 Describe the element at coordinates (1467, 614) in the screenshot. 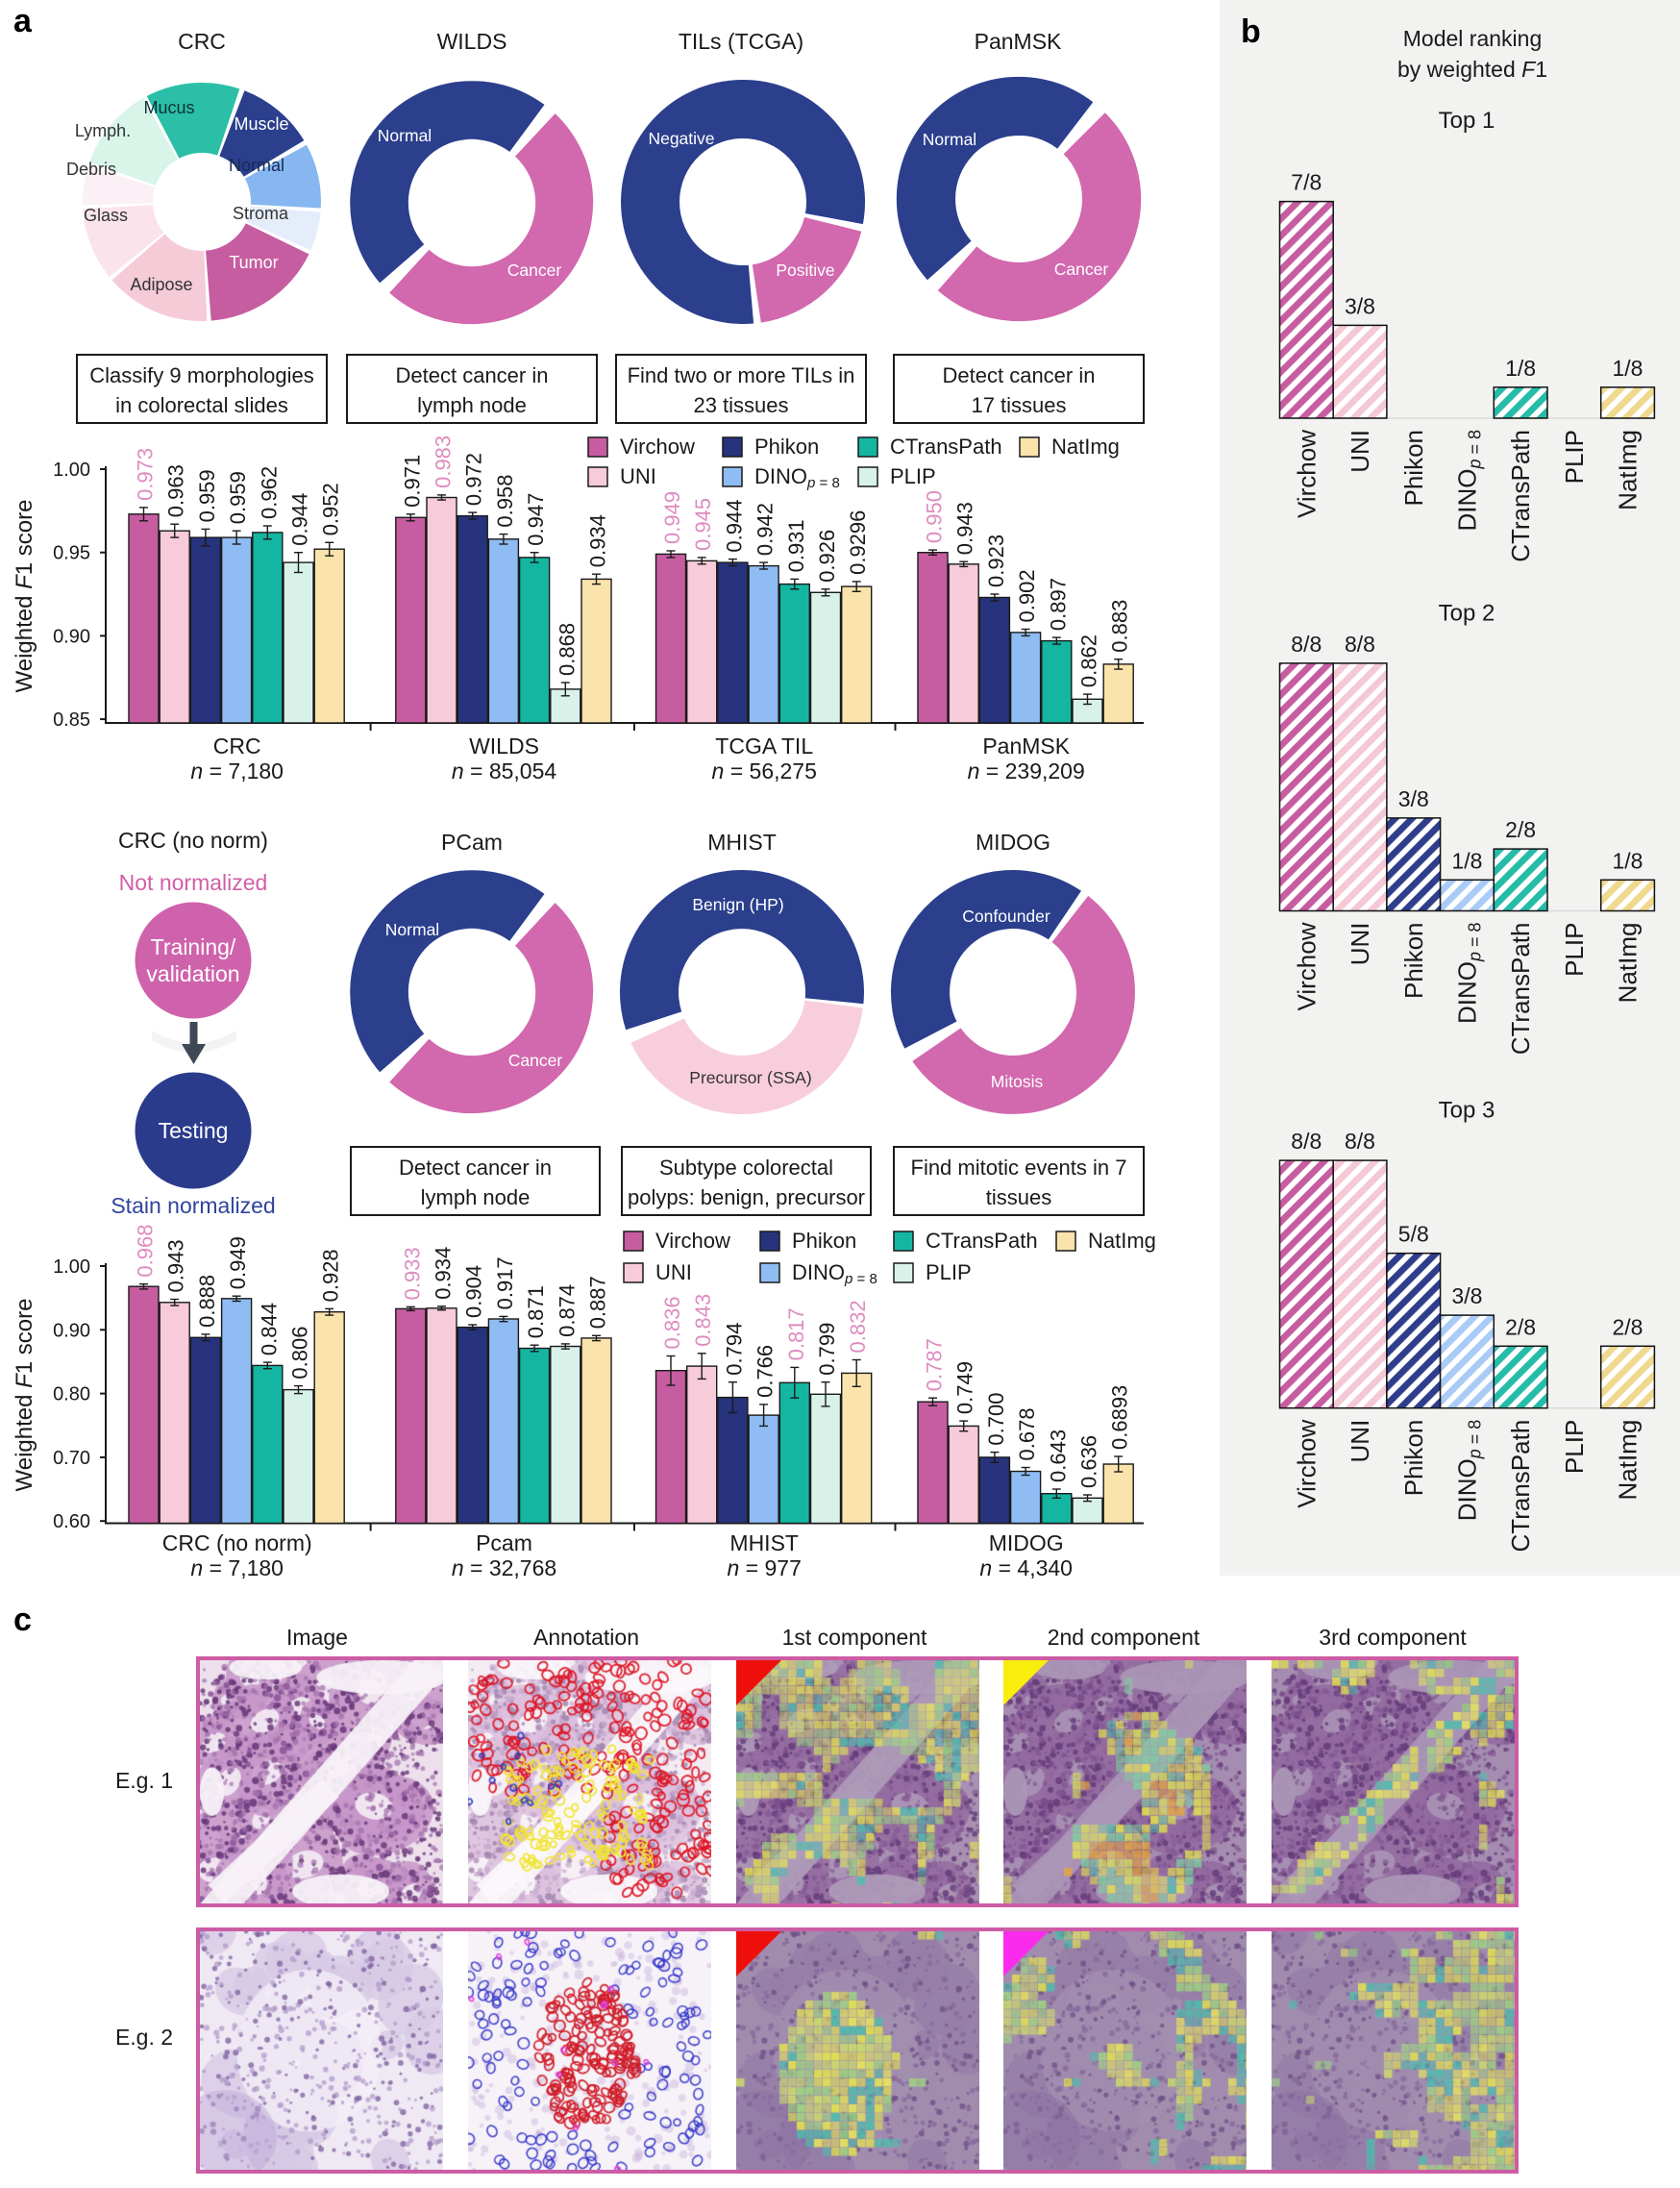

I see `svg-text: Top 2` at that location.